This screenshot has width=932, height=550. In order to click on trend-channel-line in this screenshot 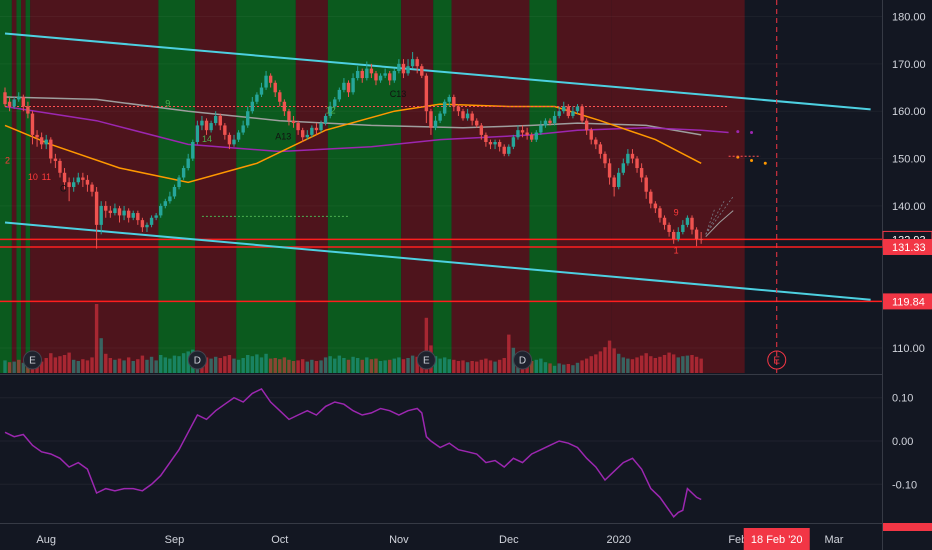, I will do `click(437, 71)`.